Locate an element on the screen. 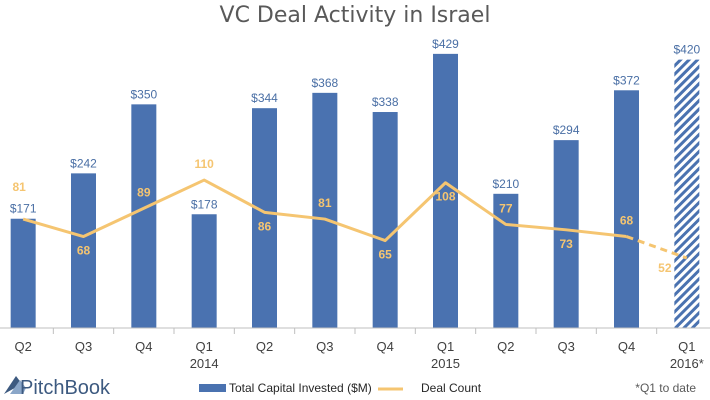 Image resolution: width=710 pixels, height=400 pixels. line-label-4: 86 is located at coordinates (265, 226).